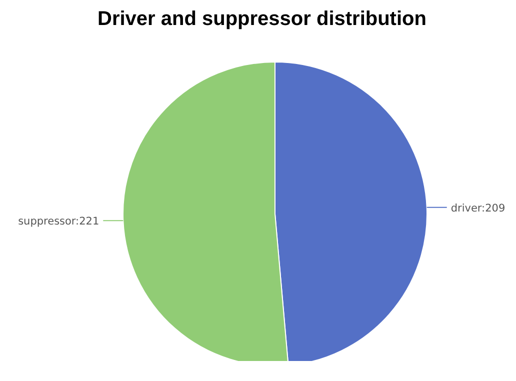 Image resolution: width=516 pixels, height=381 pixels. Describe the element at coordinates (59, 222) in the screenshot. I see `slice-label: suppressor:221` at that location.